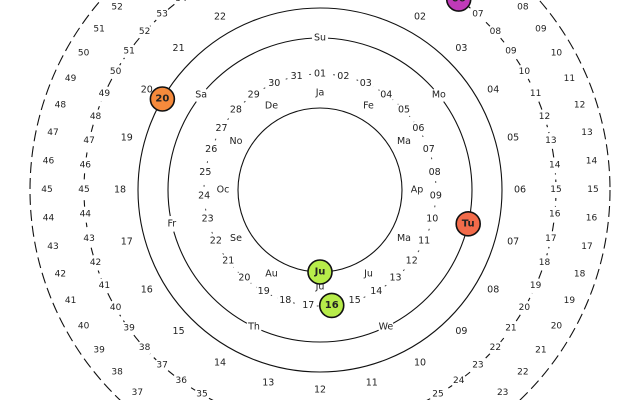  Describe the element at coordinates (536, 286) in the screenshot. I see `minutes-label: 19` at that location.